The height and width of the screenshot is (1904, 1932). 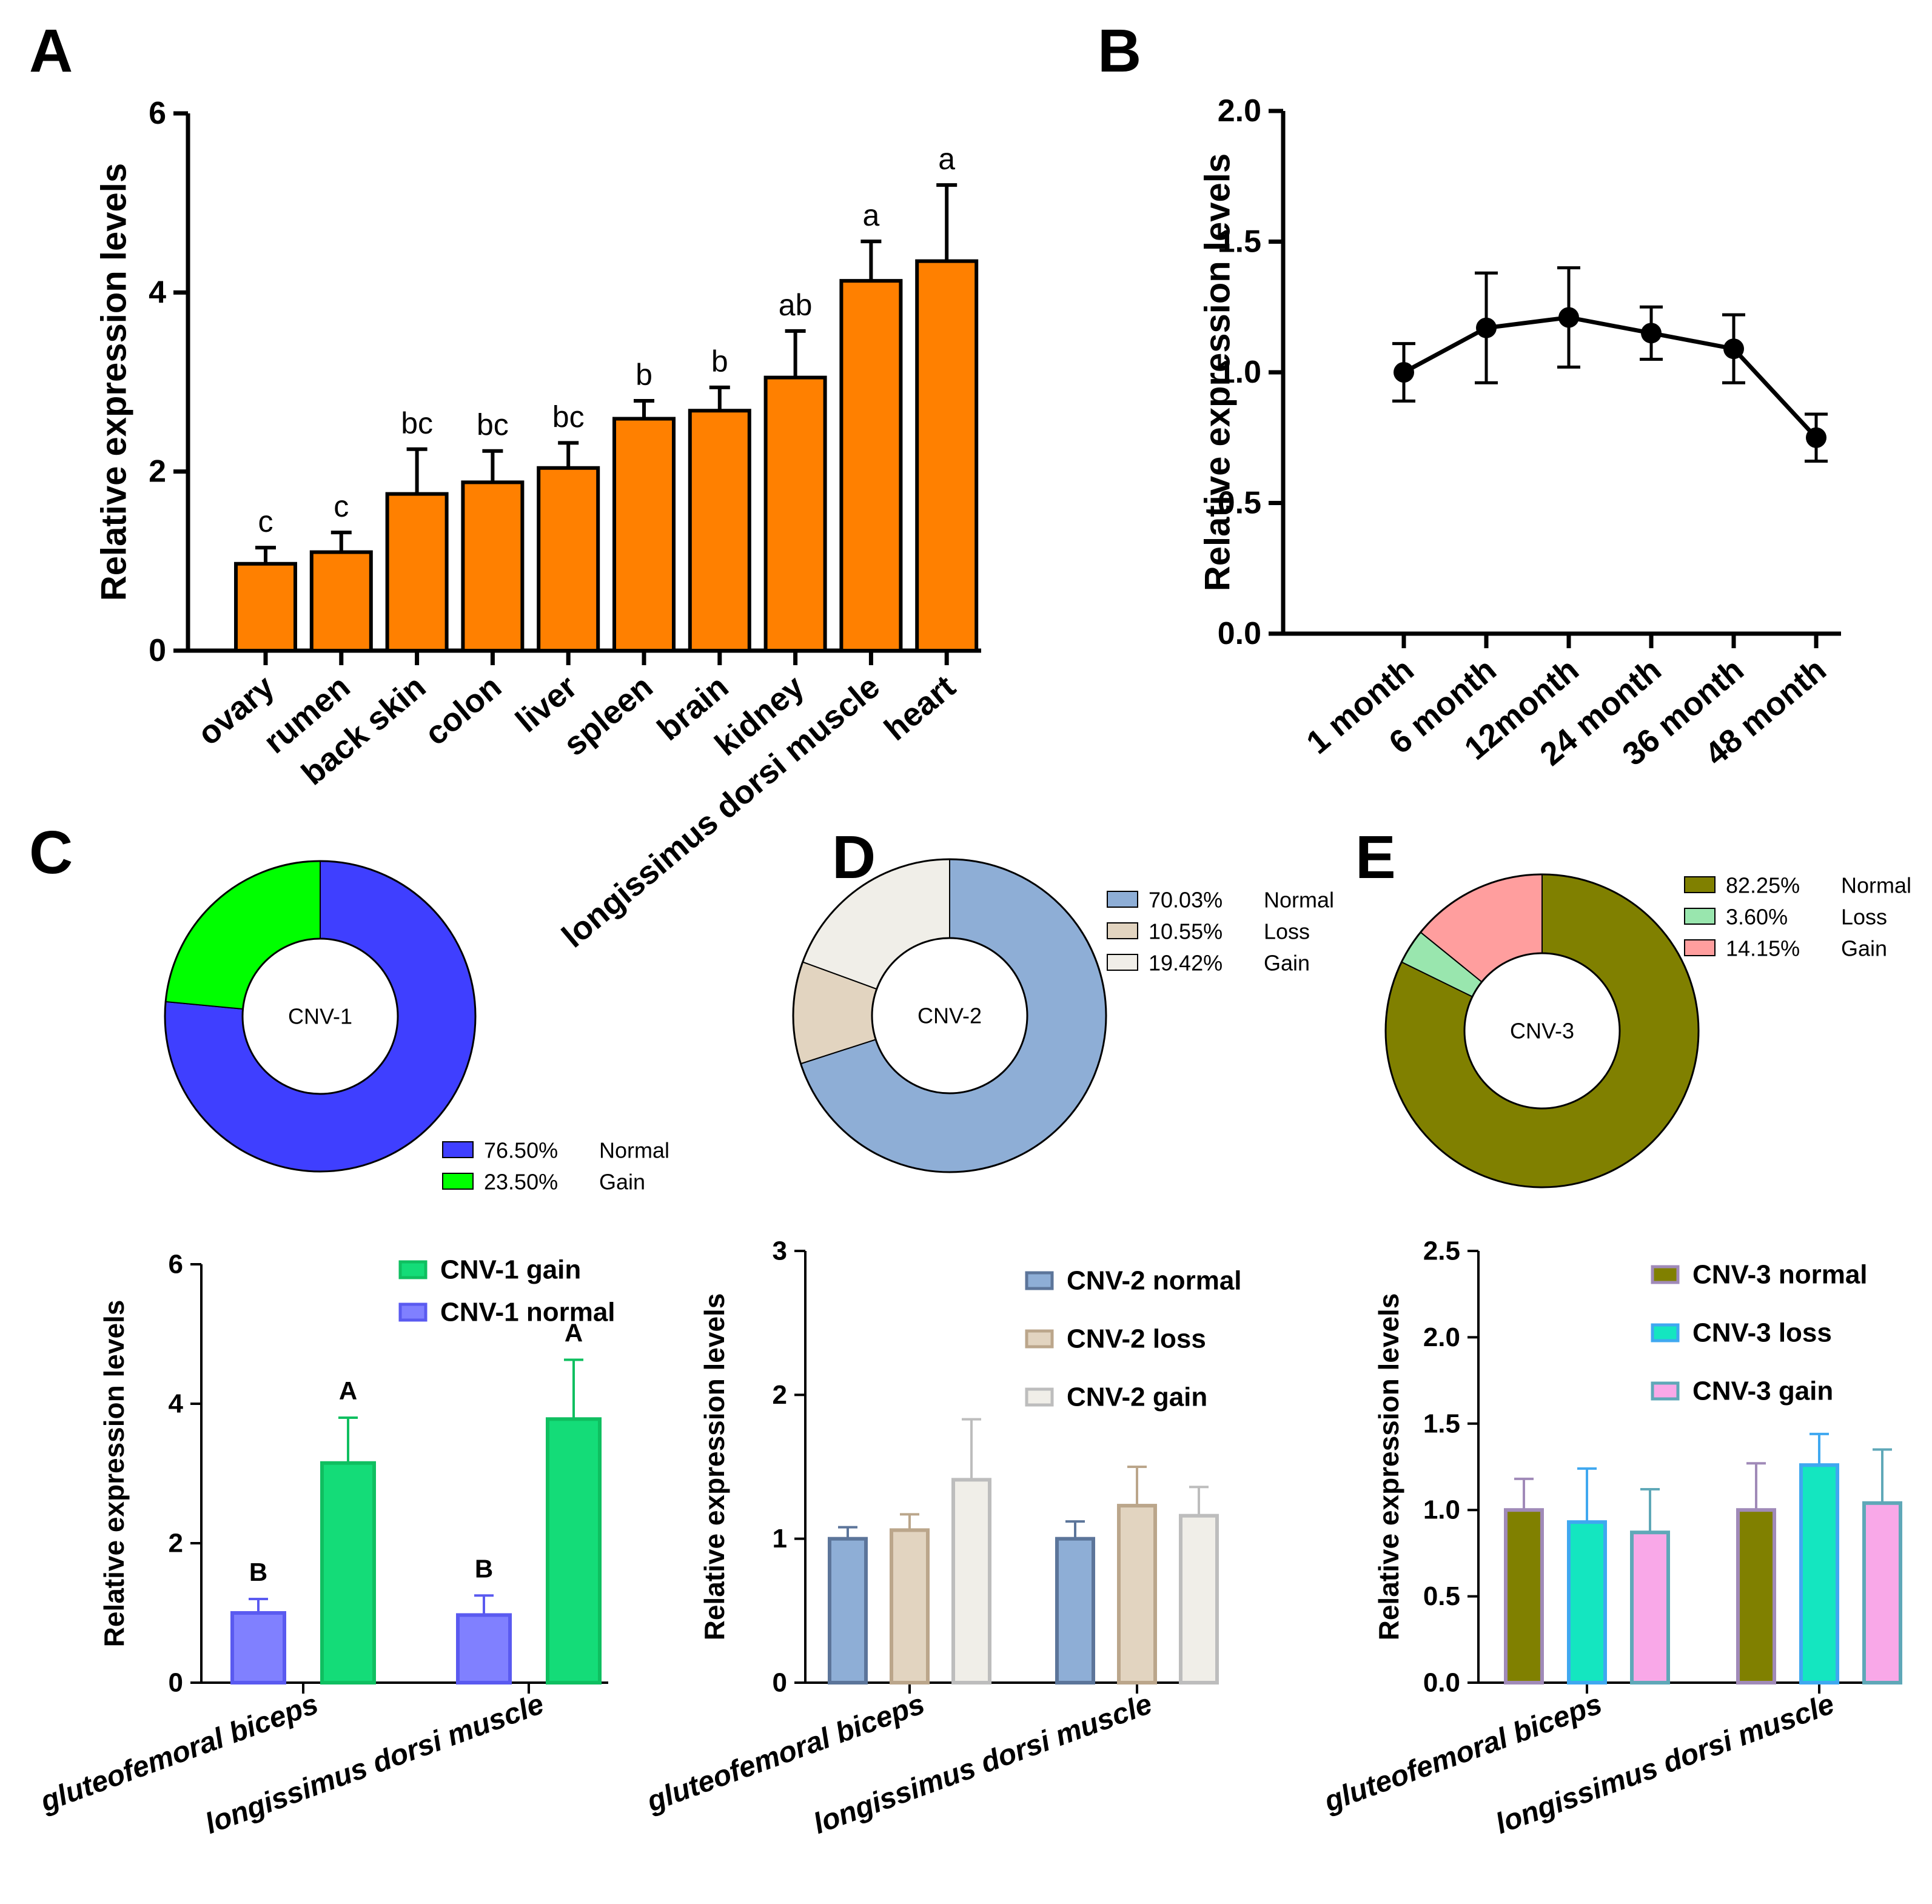 What do you see at coordinates (574, 1551) in the screenshot?
I see `bar-cnv-1-gain` at bounding box center [574, 1551].